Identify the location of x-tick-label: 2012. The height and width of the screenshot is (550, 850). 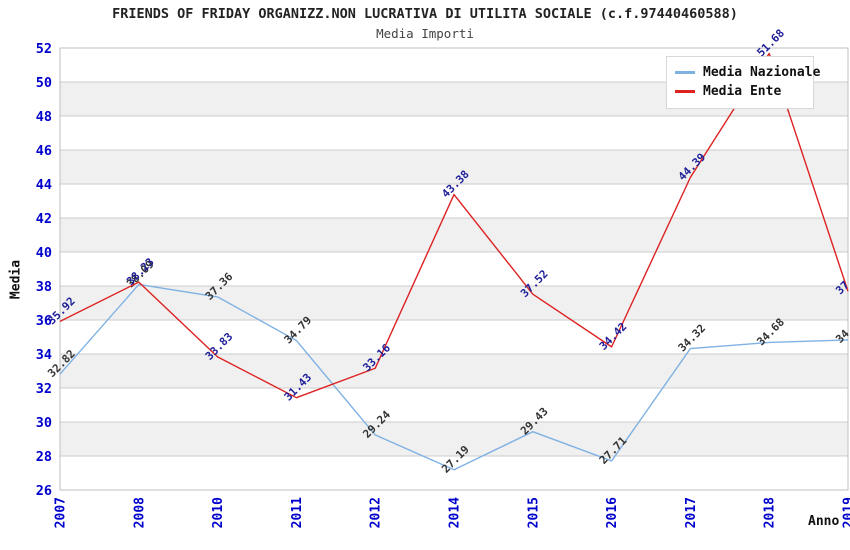
(376, 512).